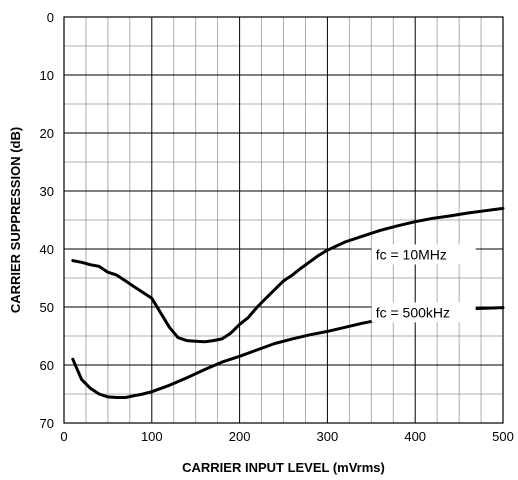  What do you see at coordinates (503, 436) in the screenshot?
I see `x-tick-label: 500` at bounding box center [503, 436].